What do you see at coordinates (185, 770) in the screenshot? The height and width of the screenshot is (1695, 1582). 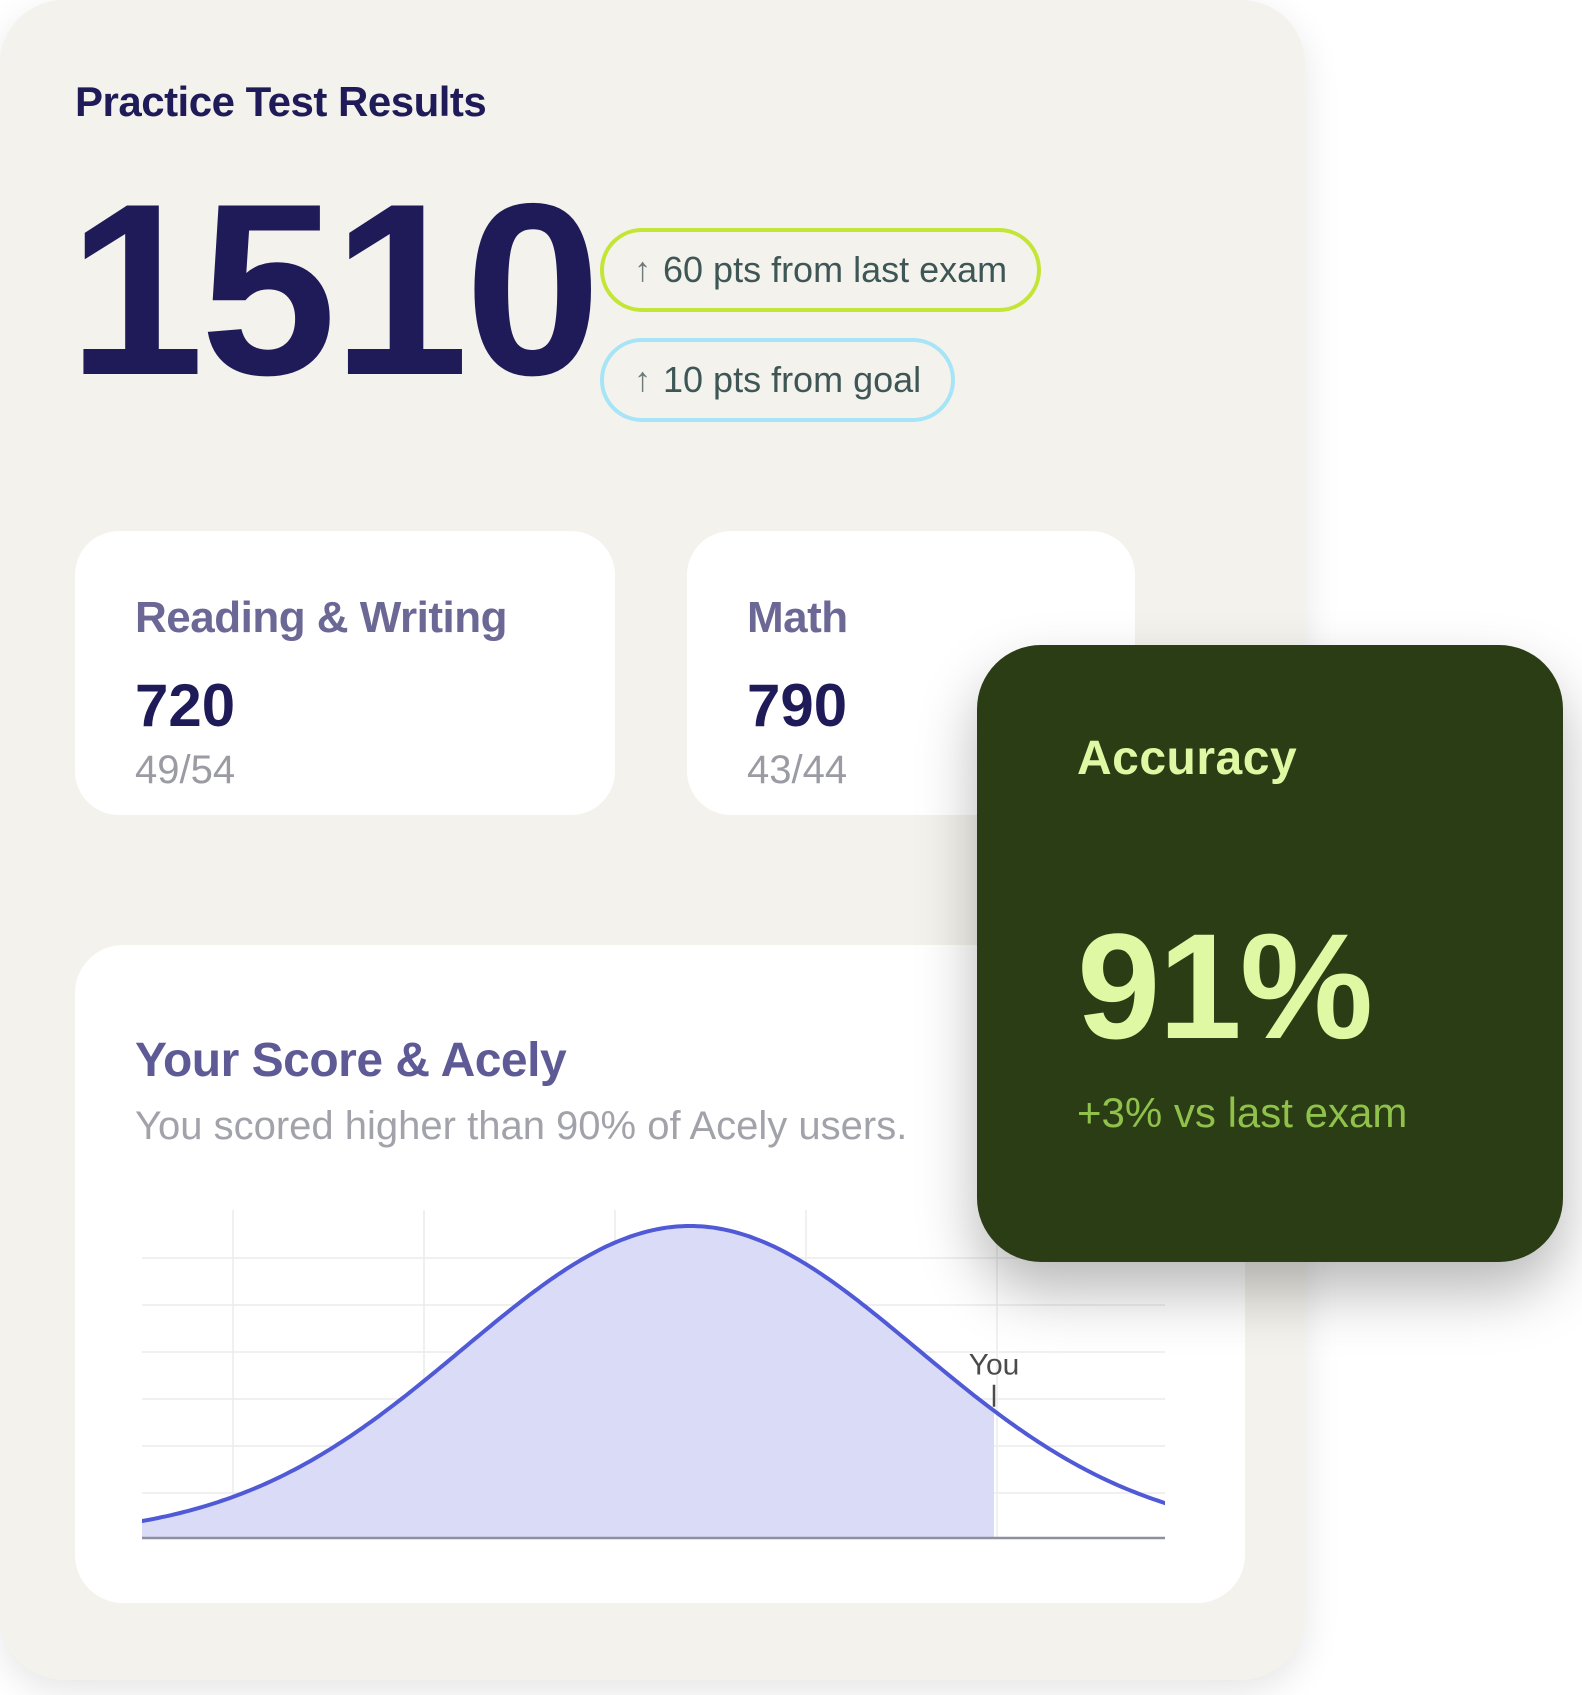 I see `section-fraction: 49/54` at bounding box center [185, 770].